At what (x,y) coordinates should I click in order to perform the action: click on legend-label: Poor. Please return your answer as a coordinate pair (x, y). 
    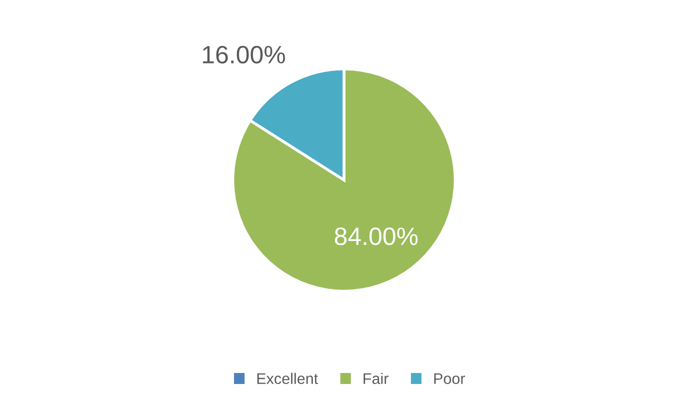
    Looking at the image, I should click on (450, 378).